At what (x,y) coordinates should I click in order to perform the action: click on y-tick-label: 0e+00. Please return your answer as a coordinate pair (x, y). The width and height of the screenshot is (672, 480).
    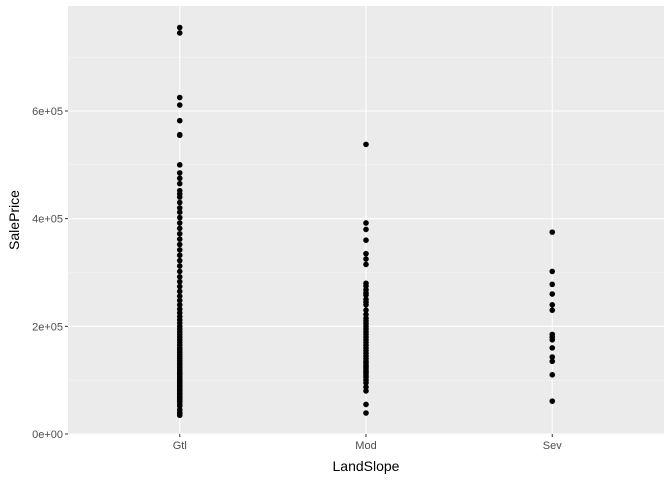
    Looking at the image, I should click on (47, 435).